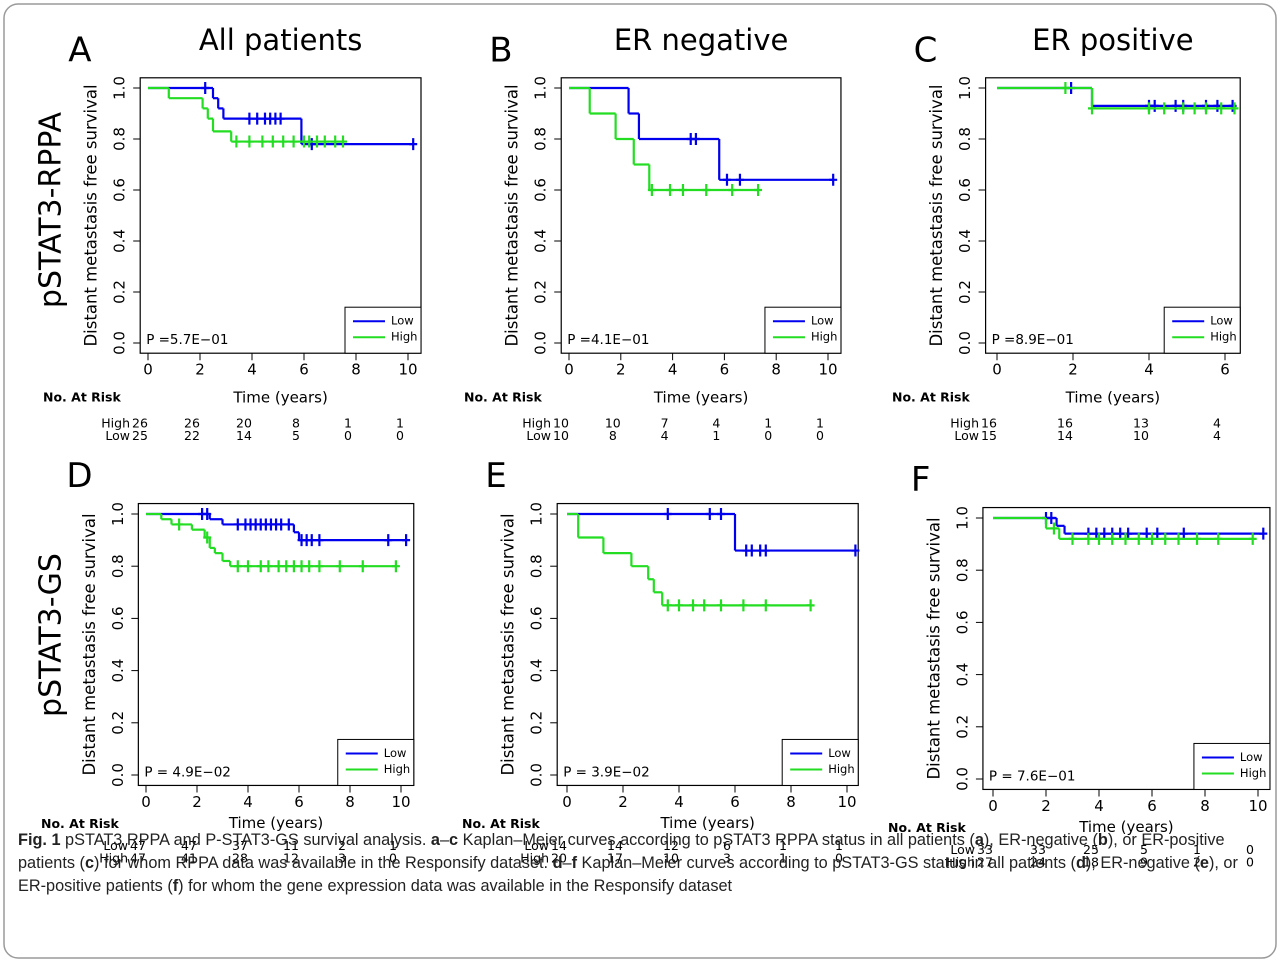 The height and width of the screenshot is (963, 1281). I want to click on caption-text: ), or ER-positive patients (, so click(621, 851).